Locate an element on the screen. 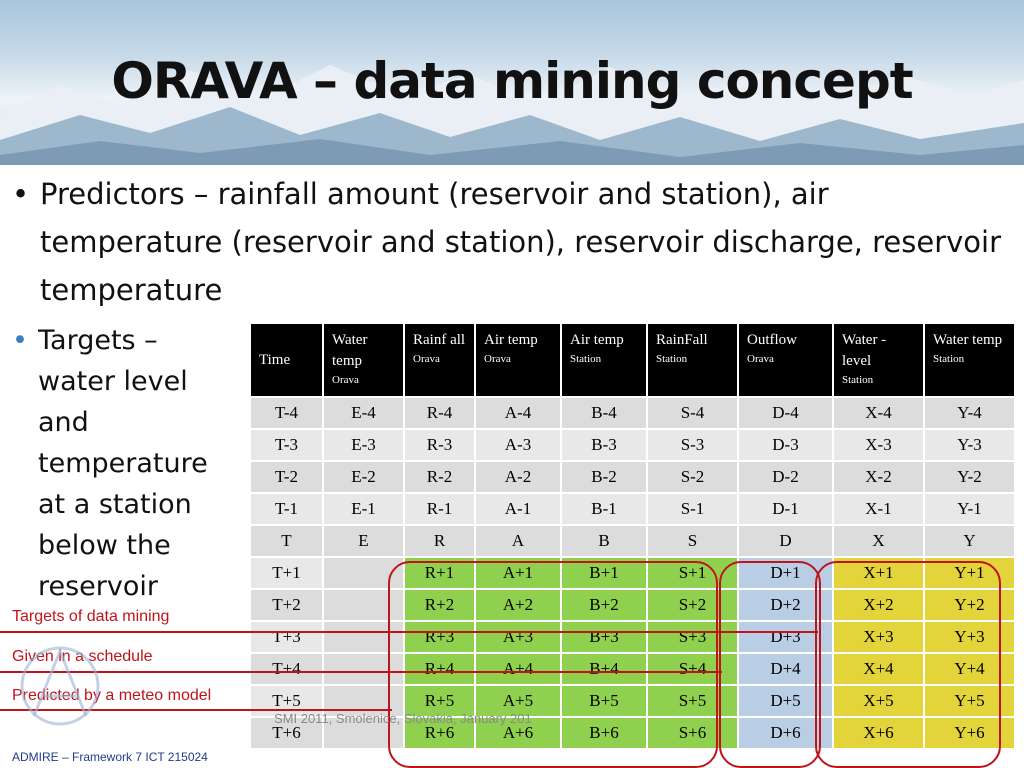 Image resolution: width=1024 pixels, height=768 pixels. connector-meteo-line is located at coordinates (196, 710).